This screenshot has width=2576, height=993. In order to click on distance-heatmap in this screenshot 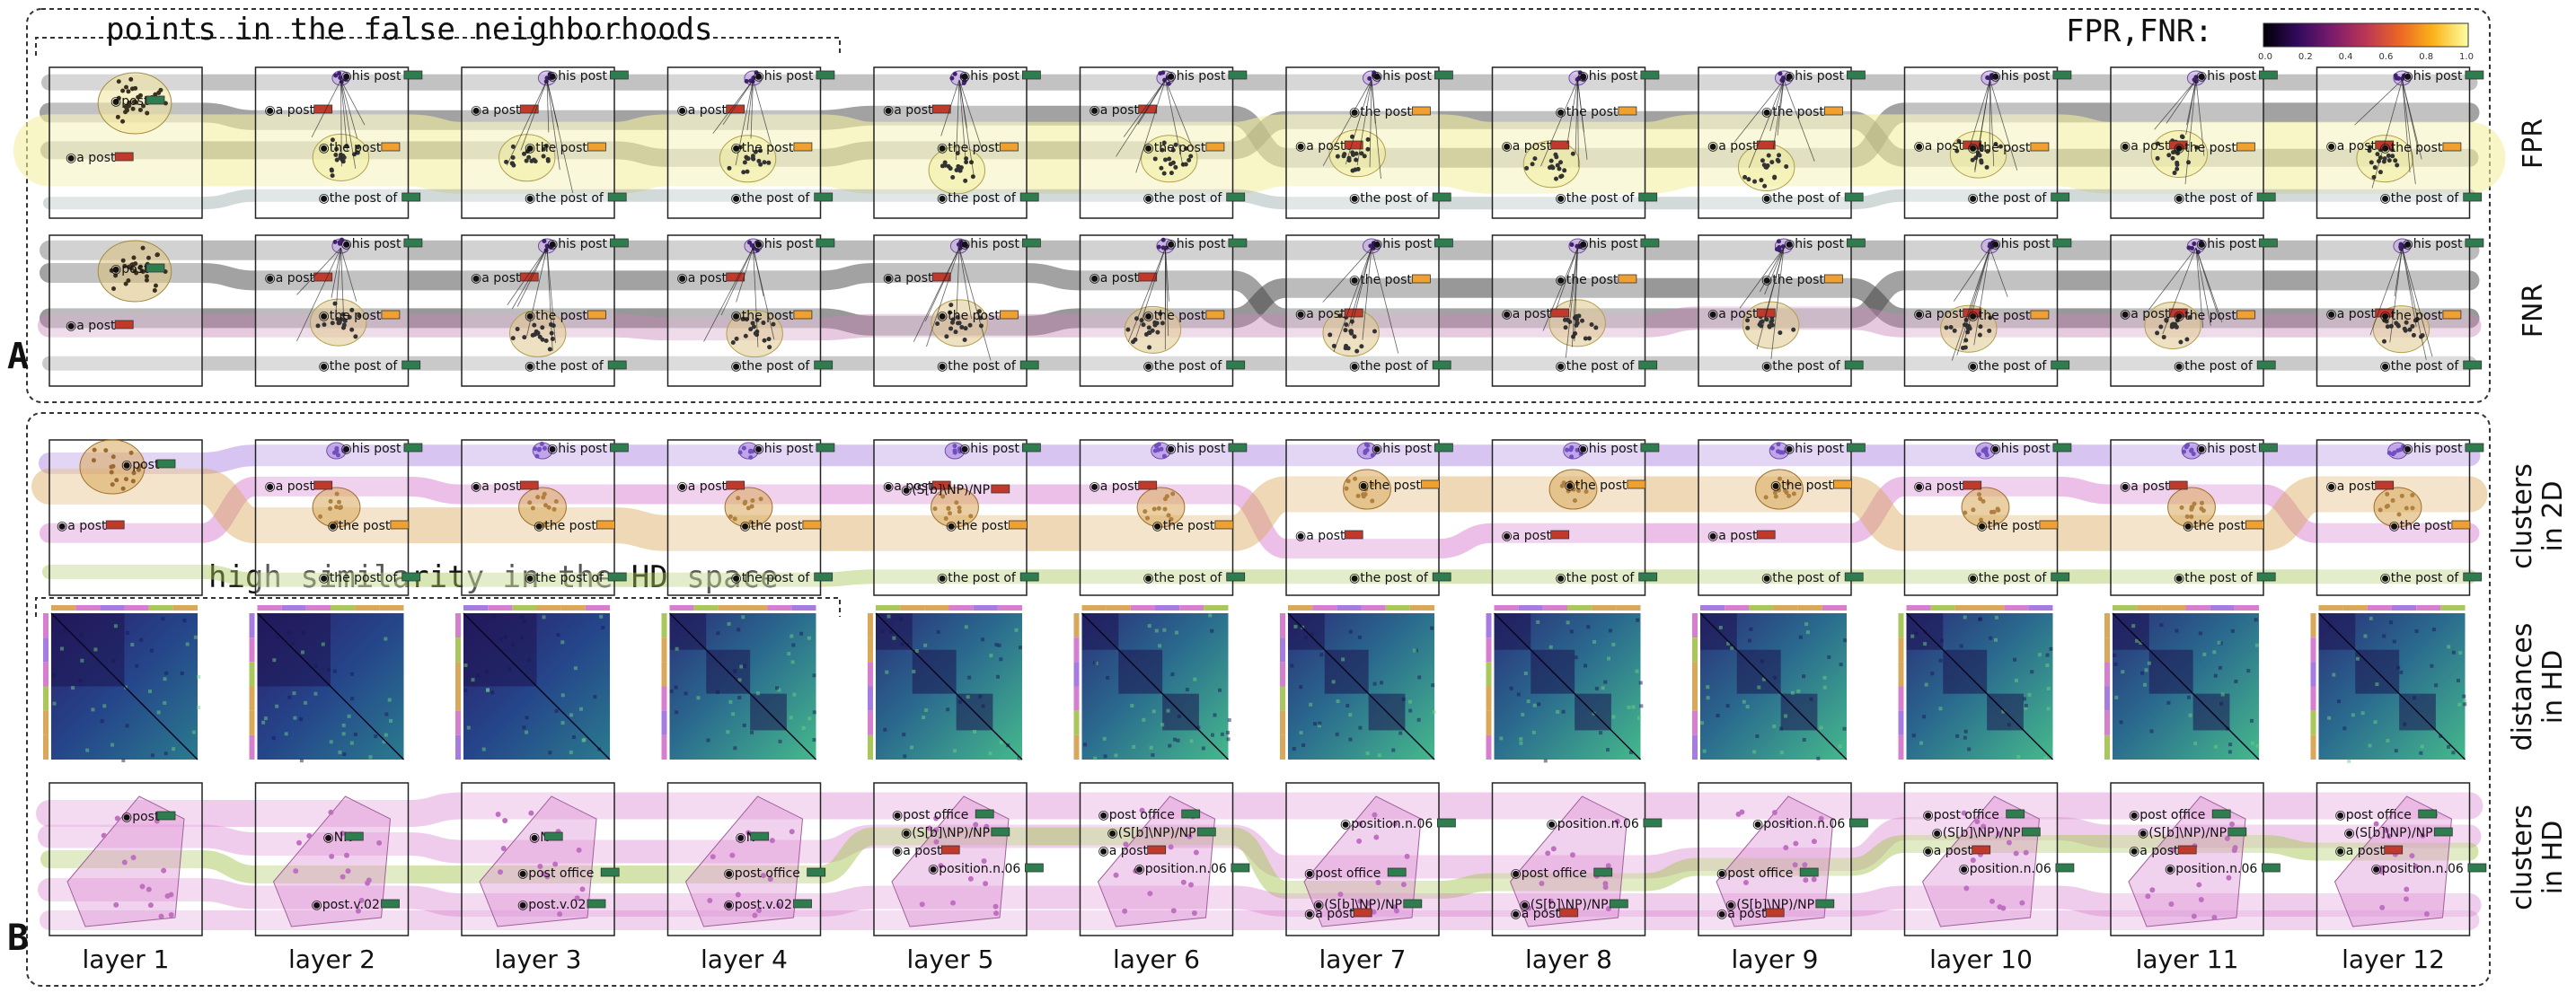, I will do `click(1565, 684)`.